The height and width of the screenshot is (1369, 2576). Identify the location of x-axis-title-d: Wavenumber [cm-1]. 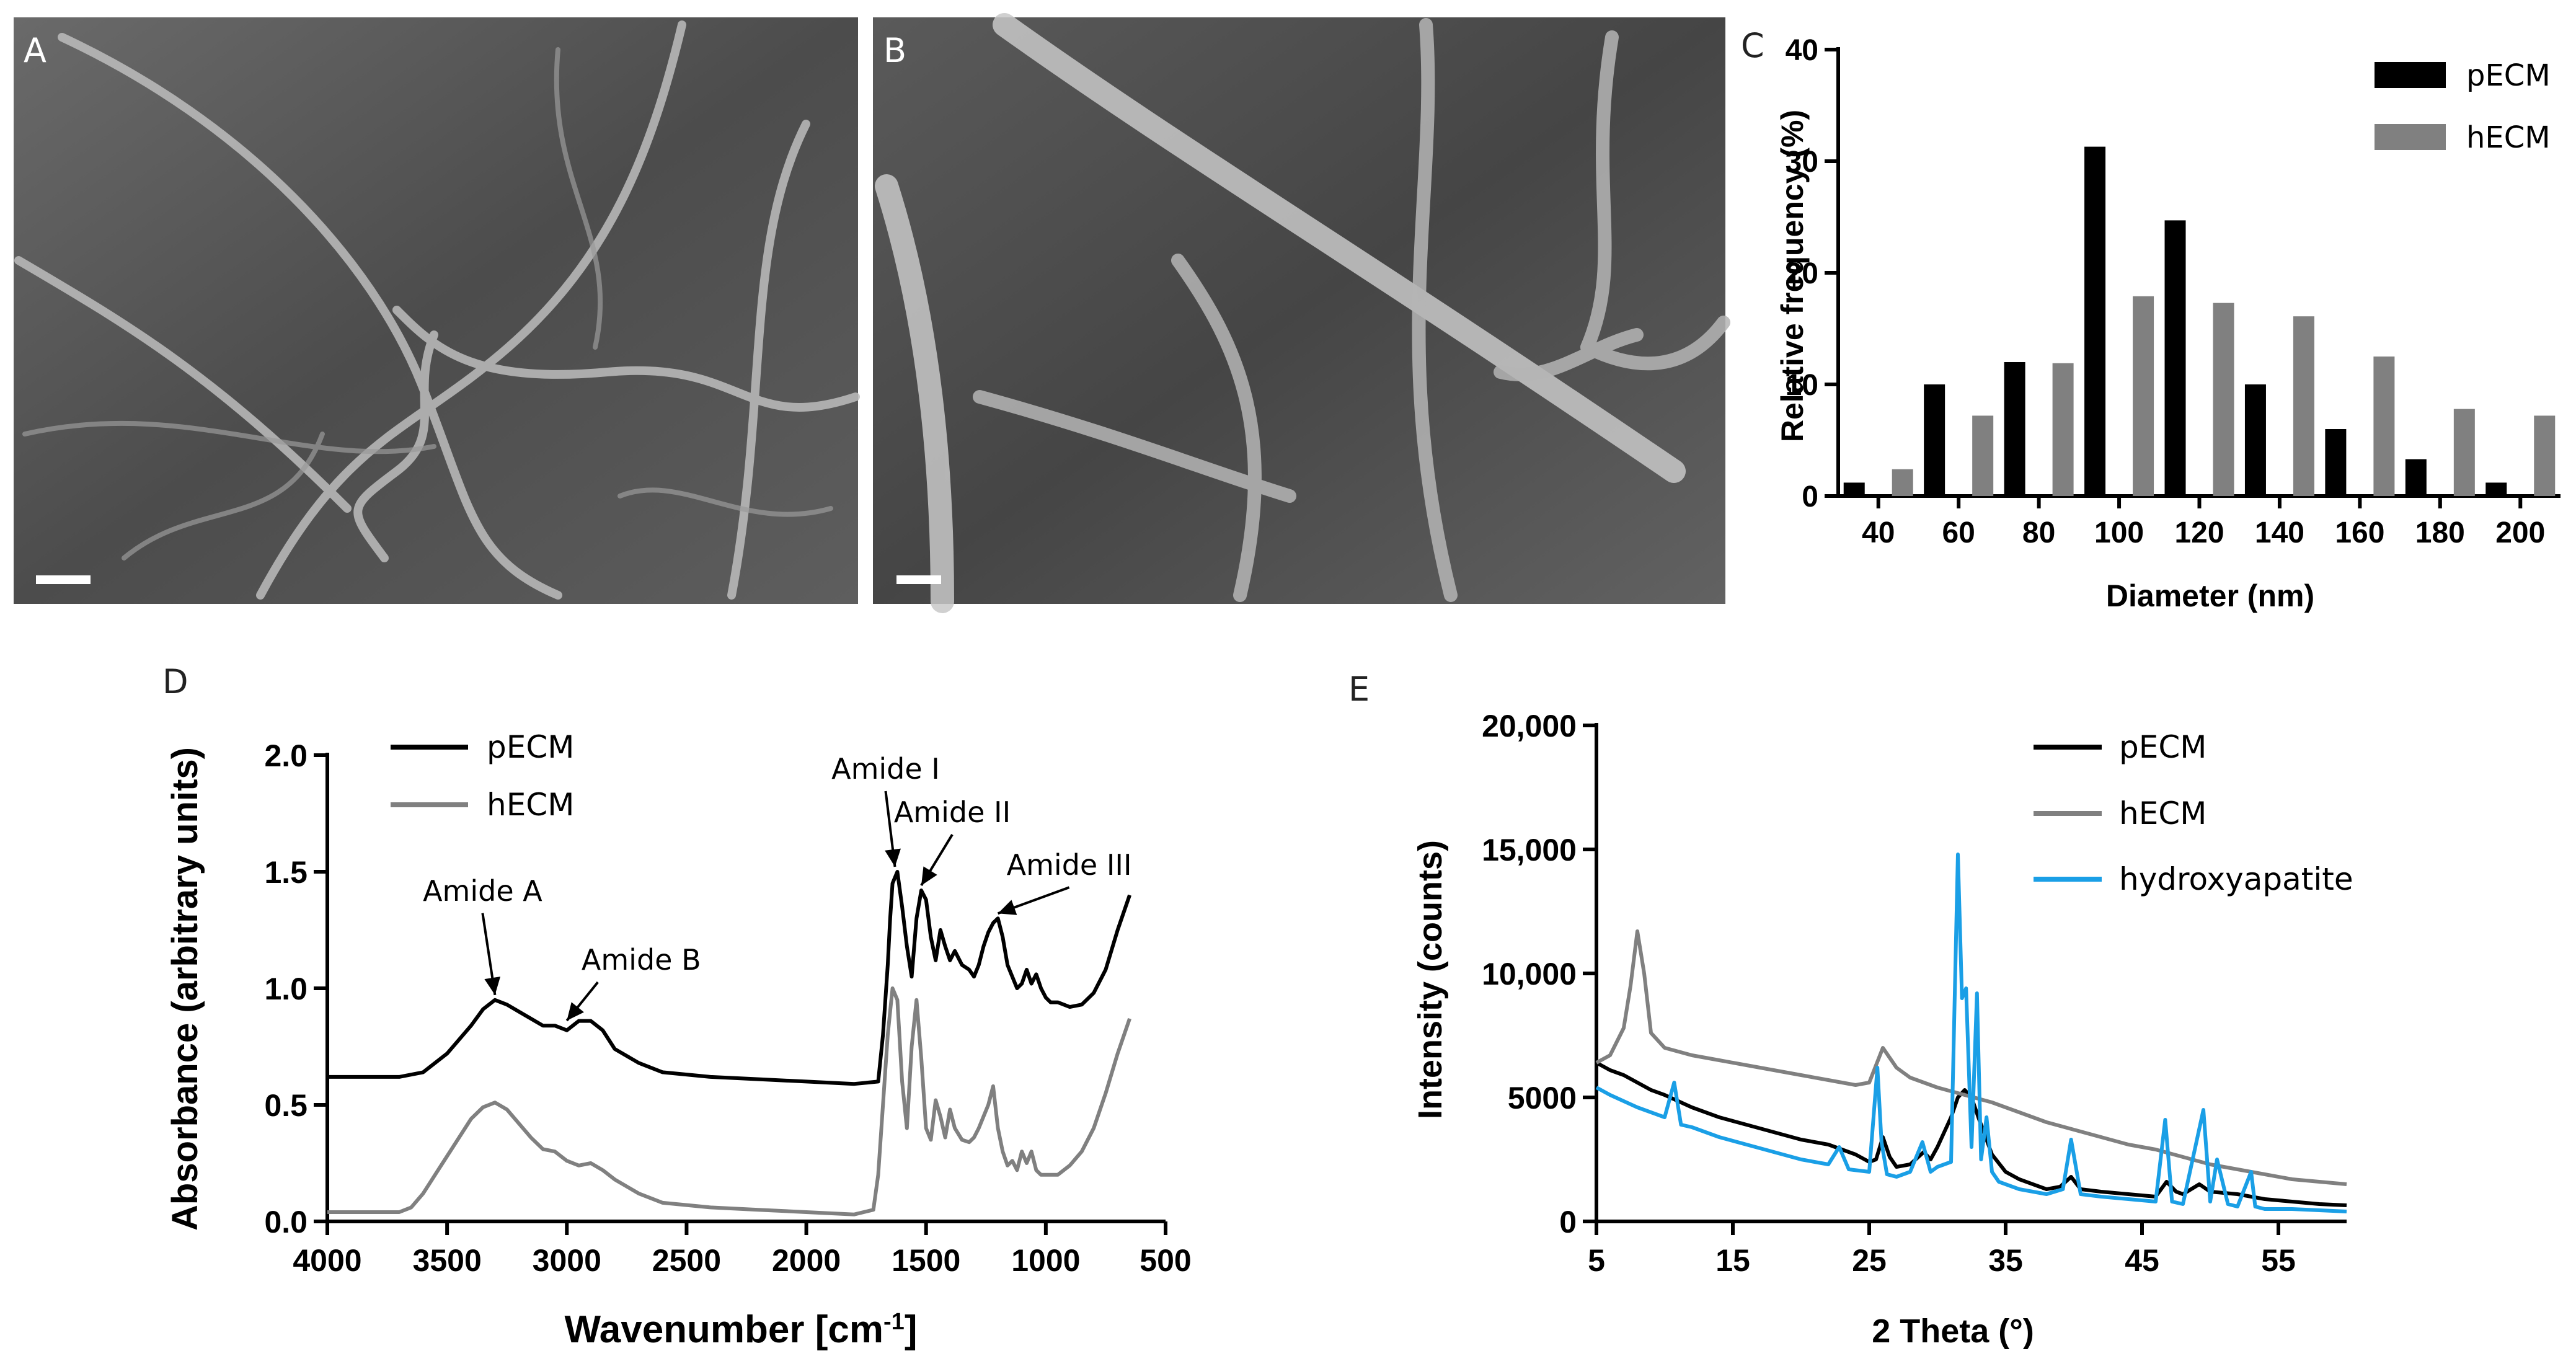
(742, 1329).